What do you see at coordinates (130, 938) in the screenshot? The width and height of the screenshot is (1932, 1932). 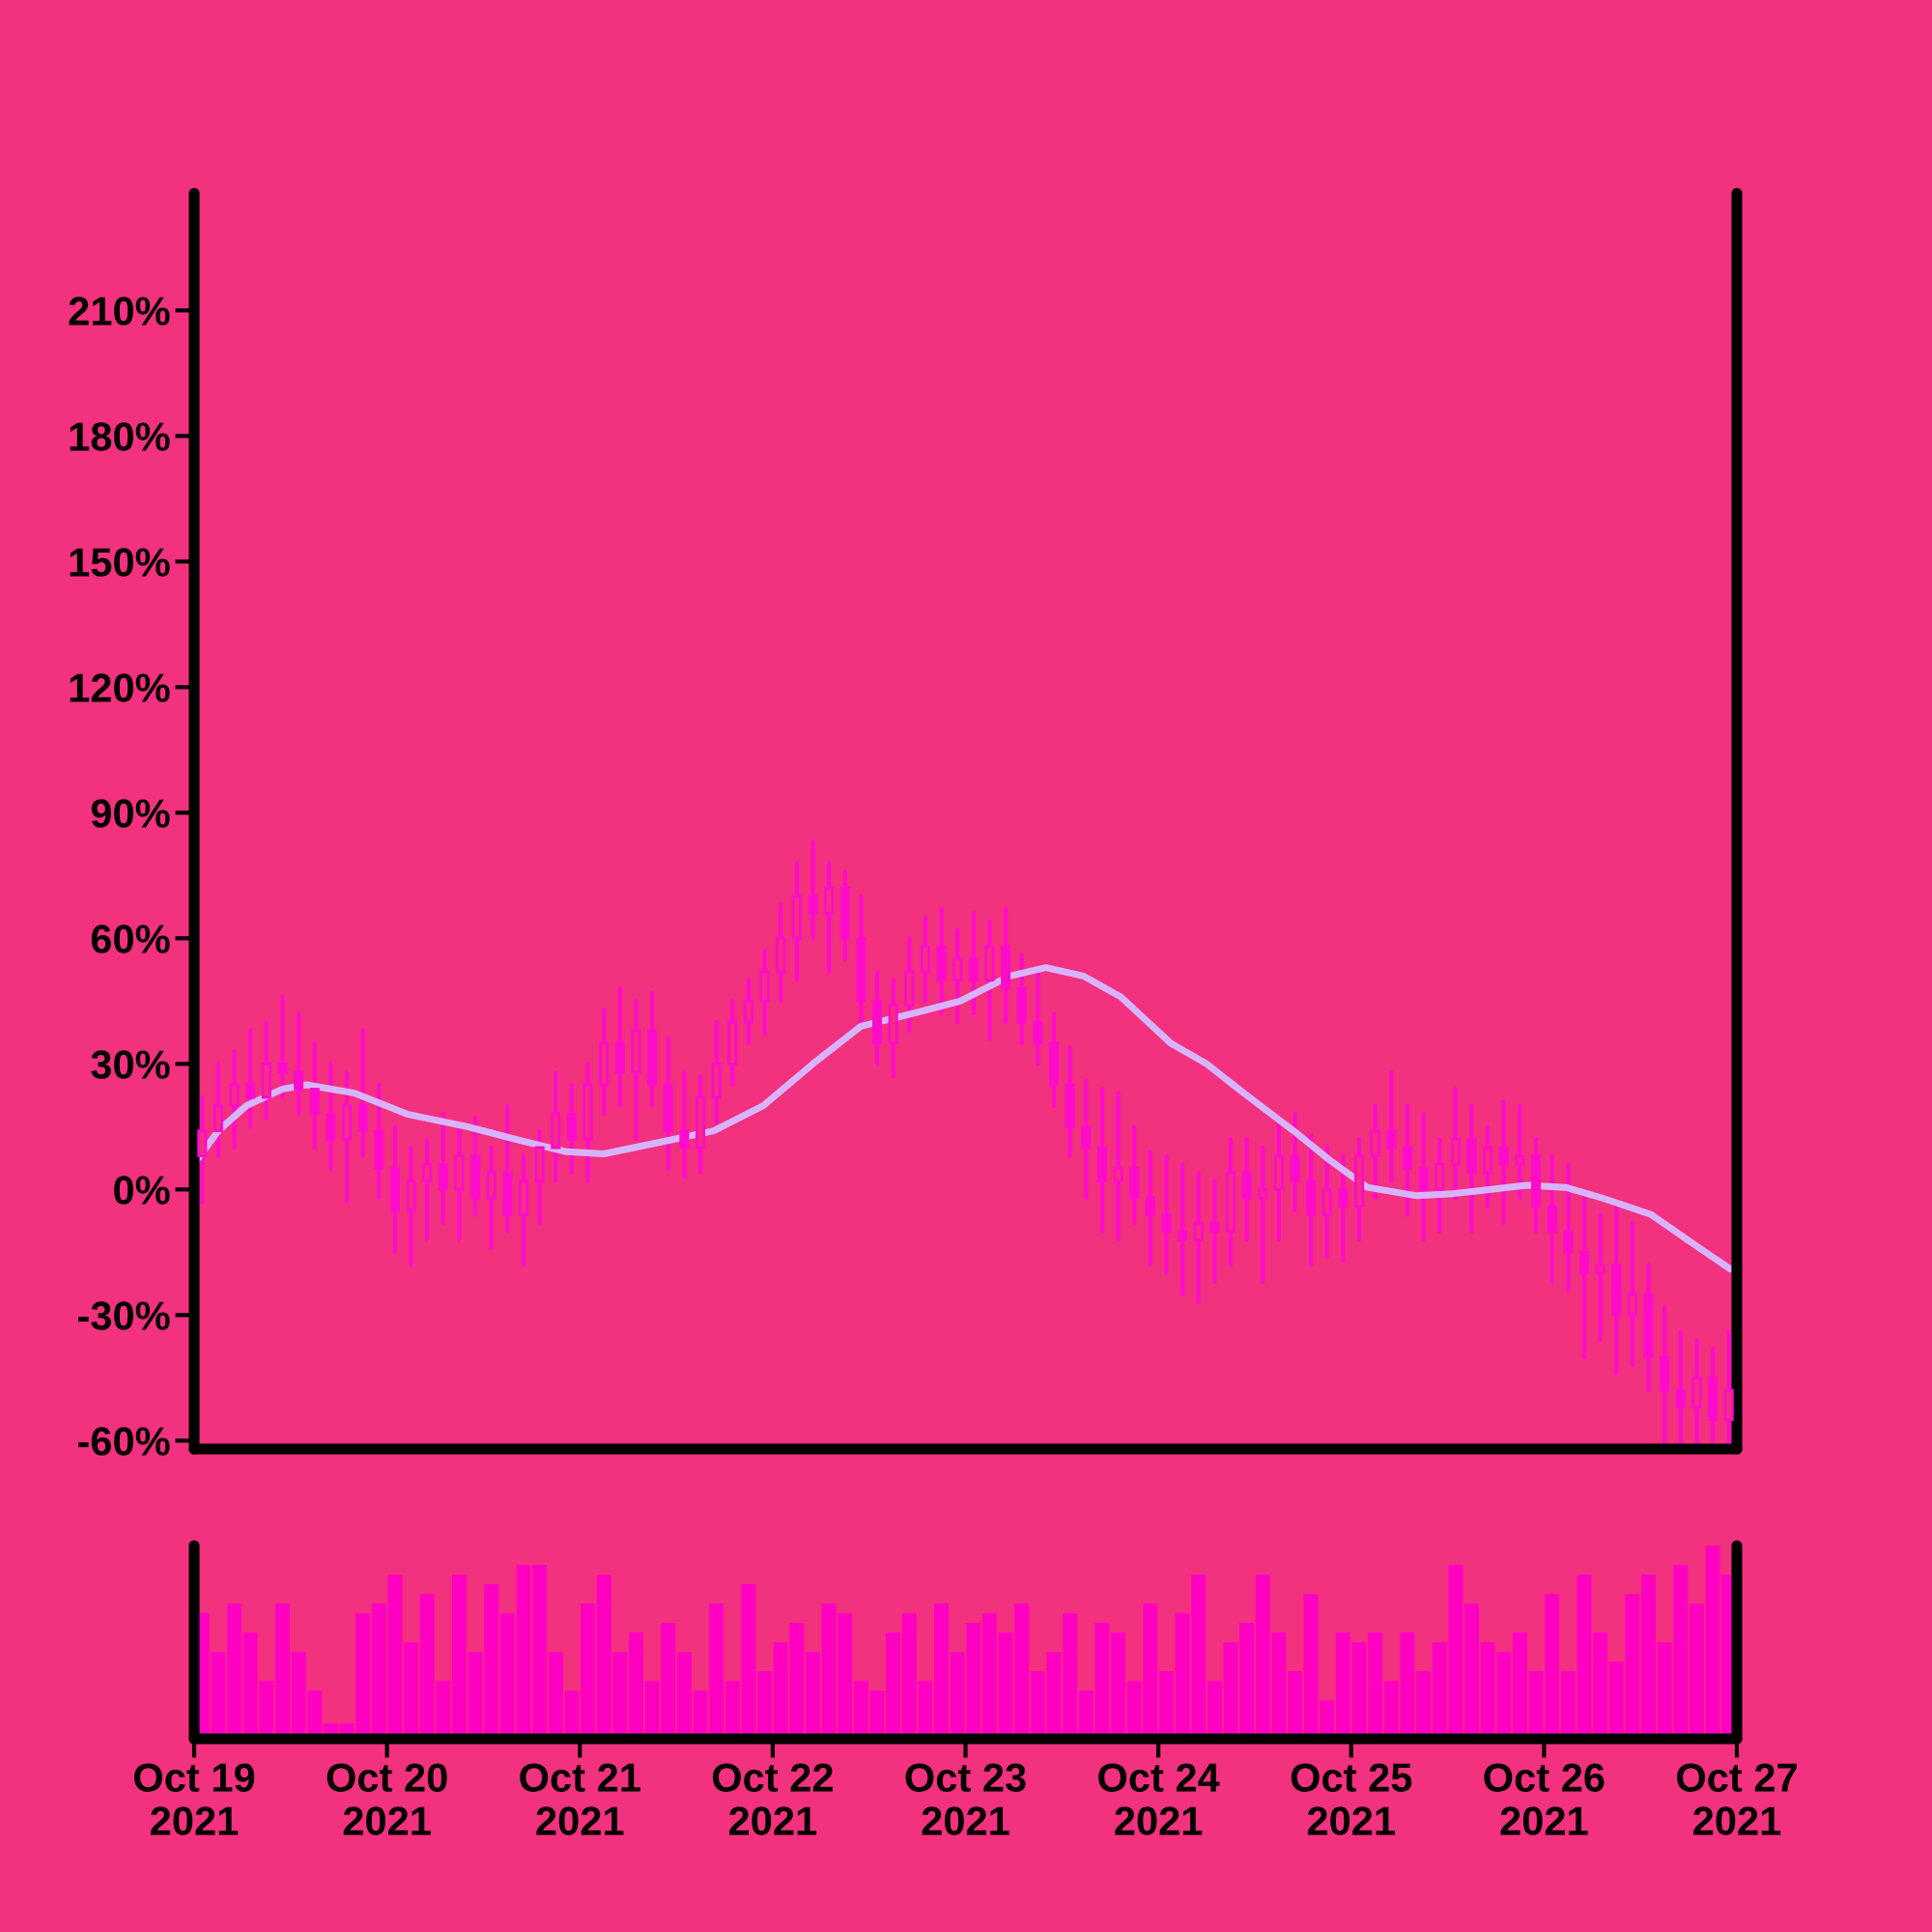 I see `y-tick-label: 60%` at bounding box center [130, 938].